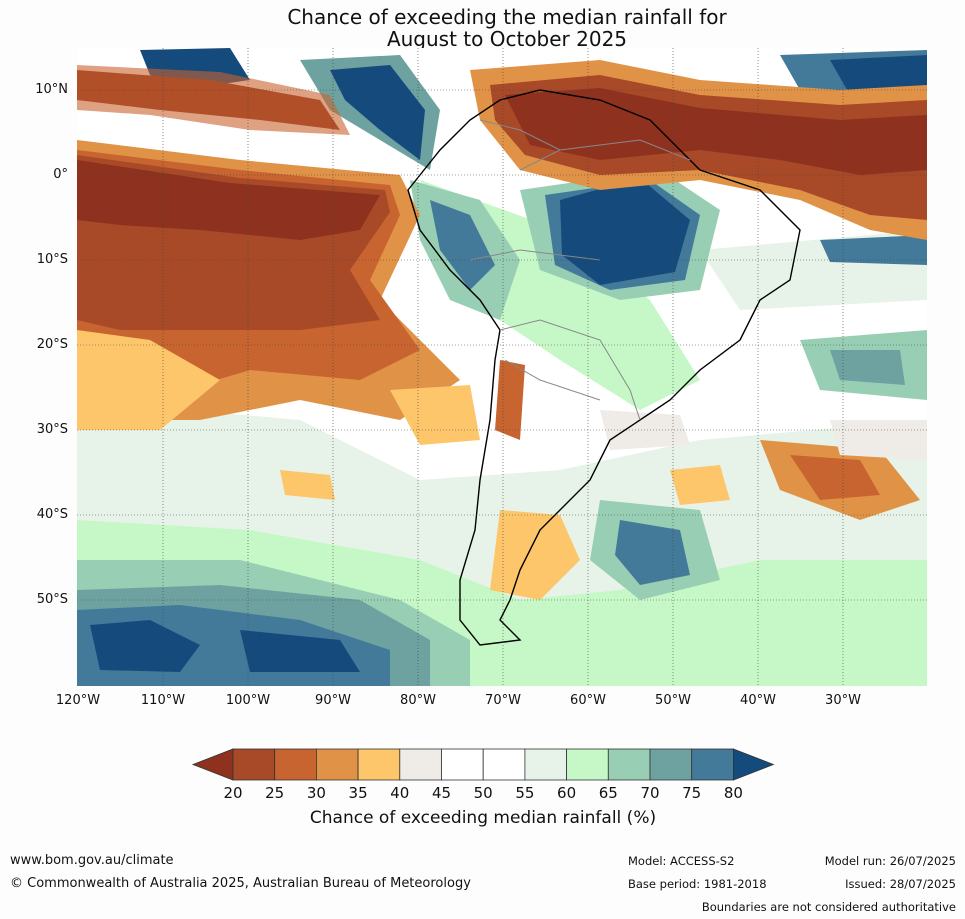 This screenshot has width=965, height=919. Describe the element at coordinates (588, 700) in the screenshot. I see `lon-label-60w: 60°W` at that location.